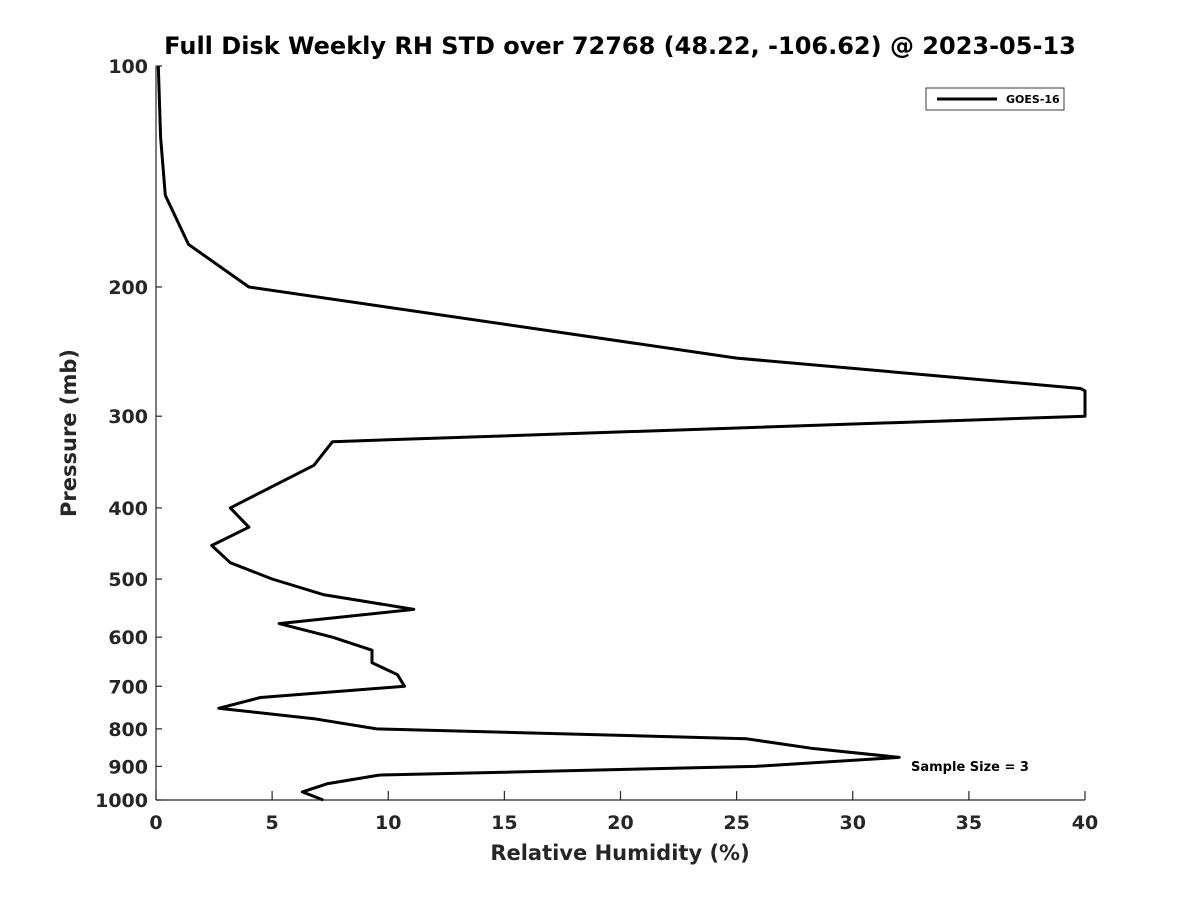 This screenshot has width=1200, height=900. What do you see at coordinates (128, 687) in the screenshot?
I see `y-tick-label: 700` at bounding box center [128, 687].